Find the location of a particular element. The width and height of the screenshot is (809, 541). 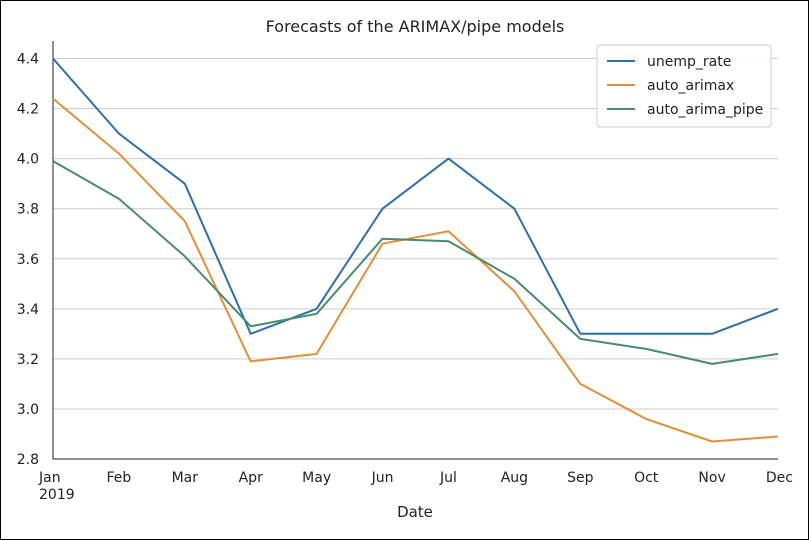

y-tick-label: 3.2 is located at coordinates (28, 360).